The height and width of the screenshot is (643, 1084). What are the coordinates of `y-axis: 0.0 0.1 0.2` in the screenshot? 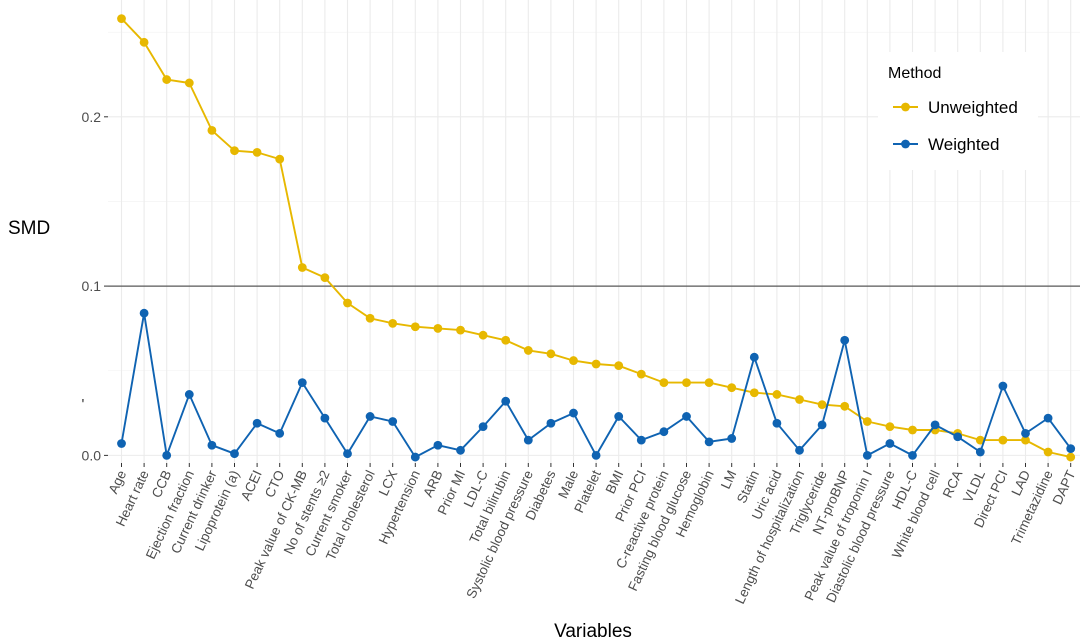 It's located at (95, 286).